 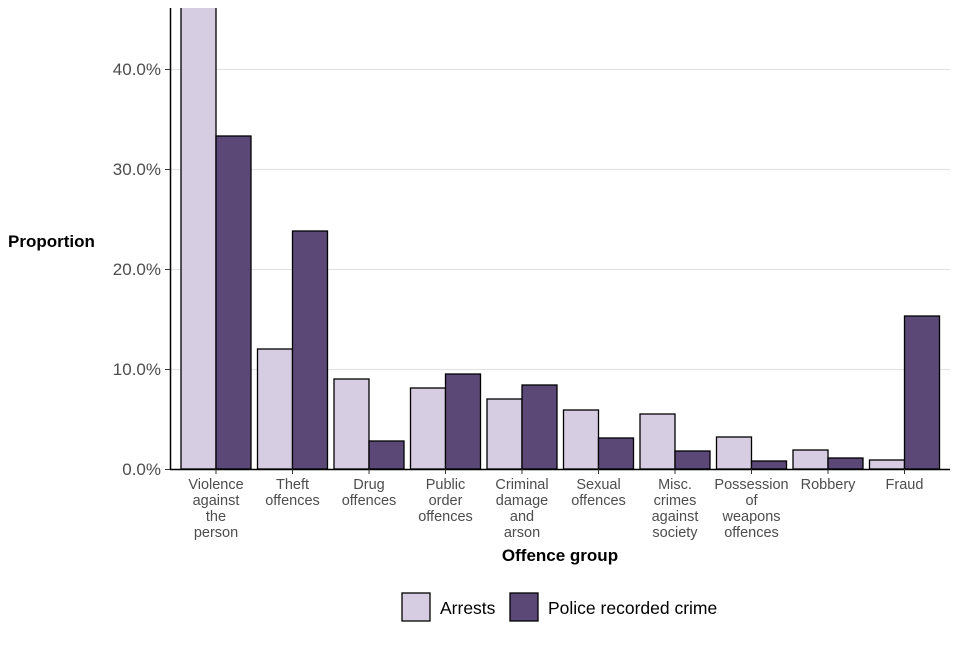 I want to click on x-tick-label: Theft offences, so click(x=292, y=493).